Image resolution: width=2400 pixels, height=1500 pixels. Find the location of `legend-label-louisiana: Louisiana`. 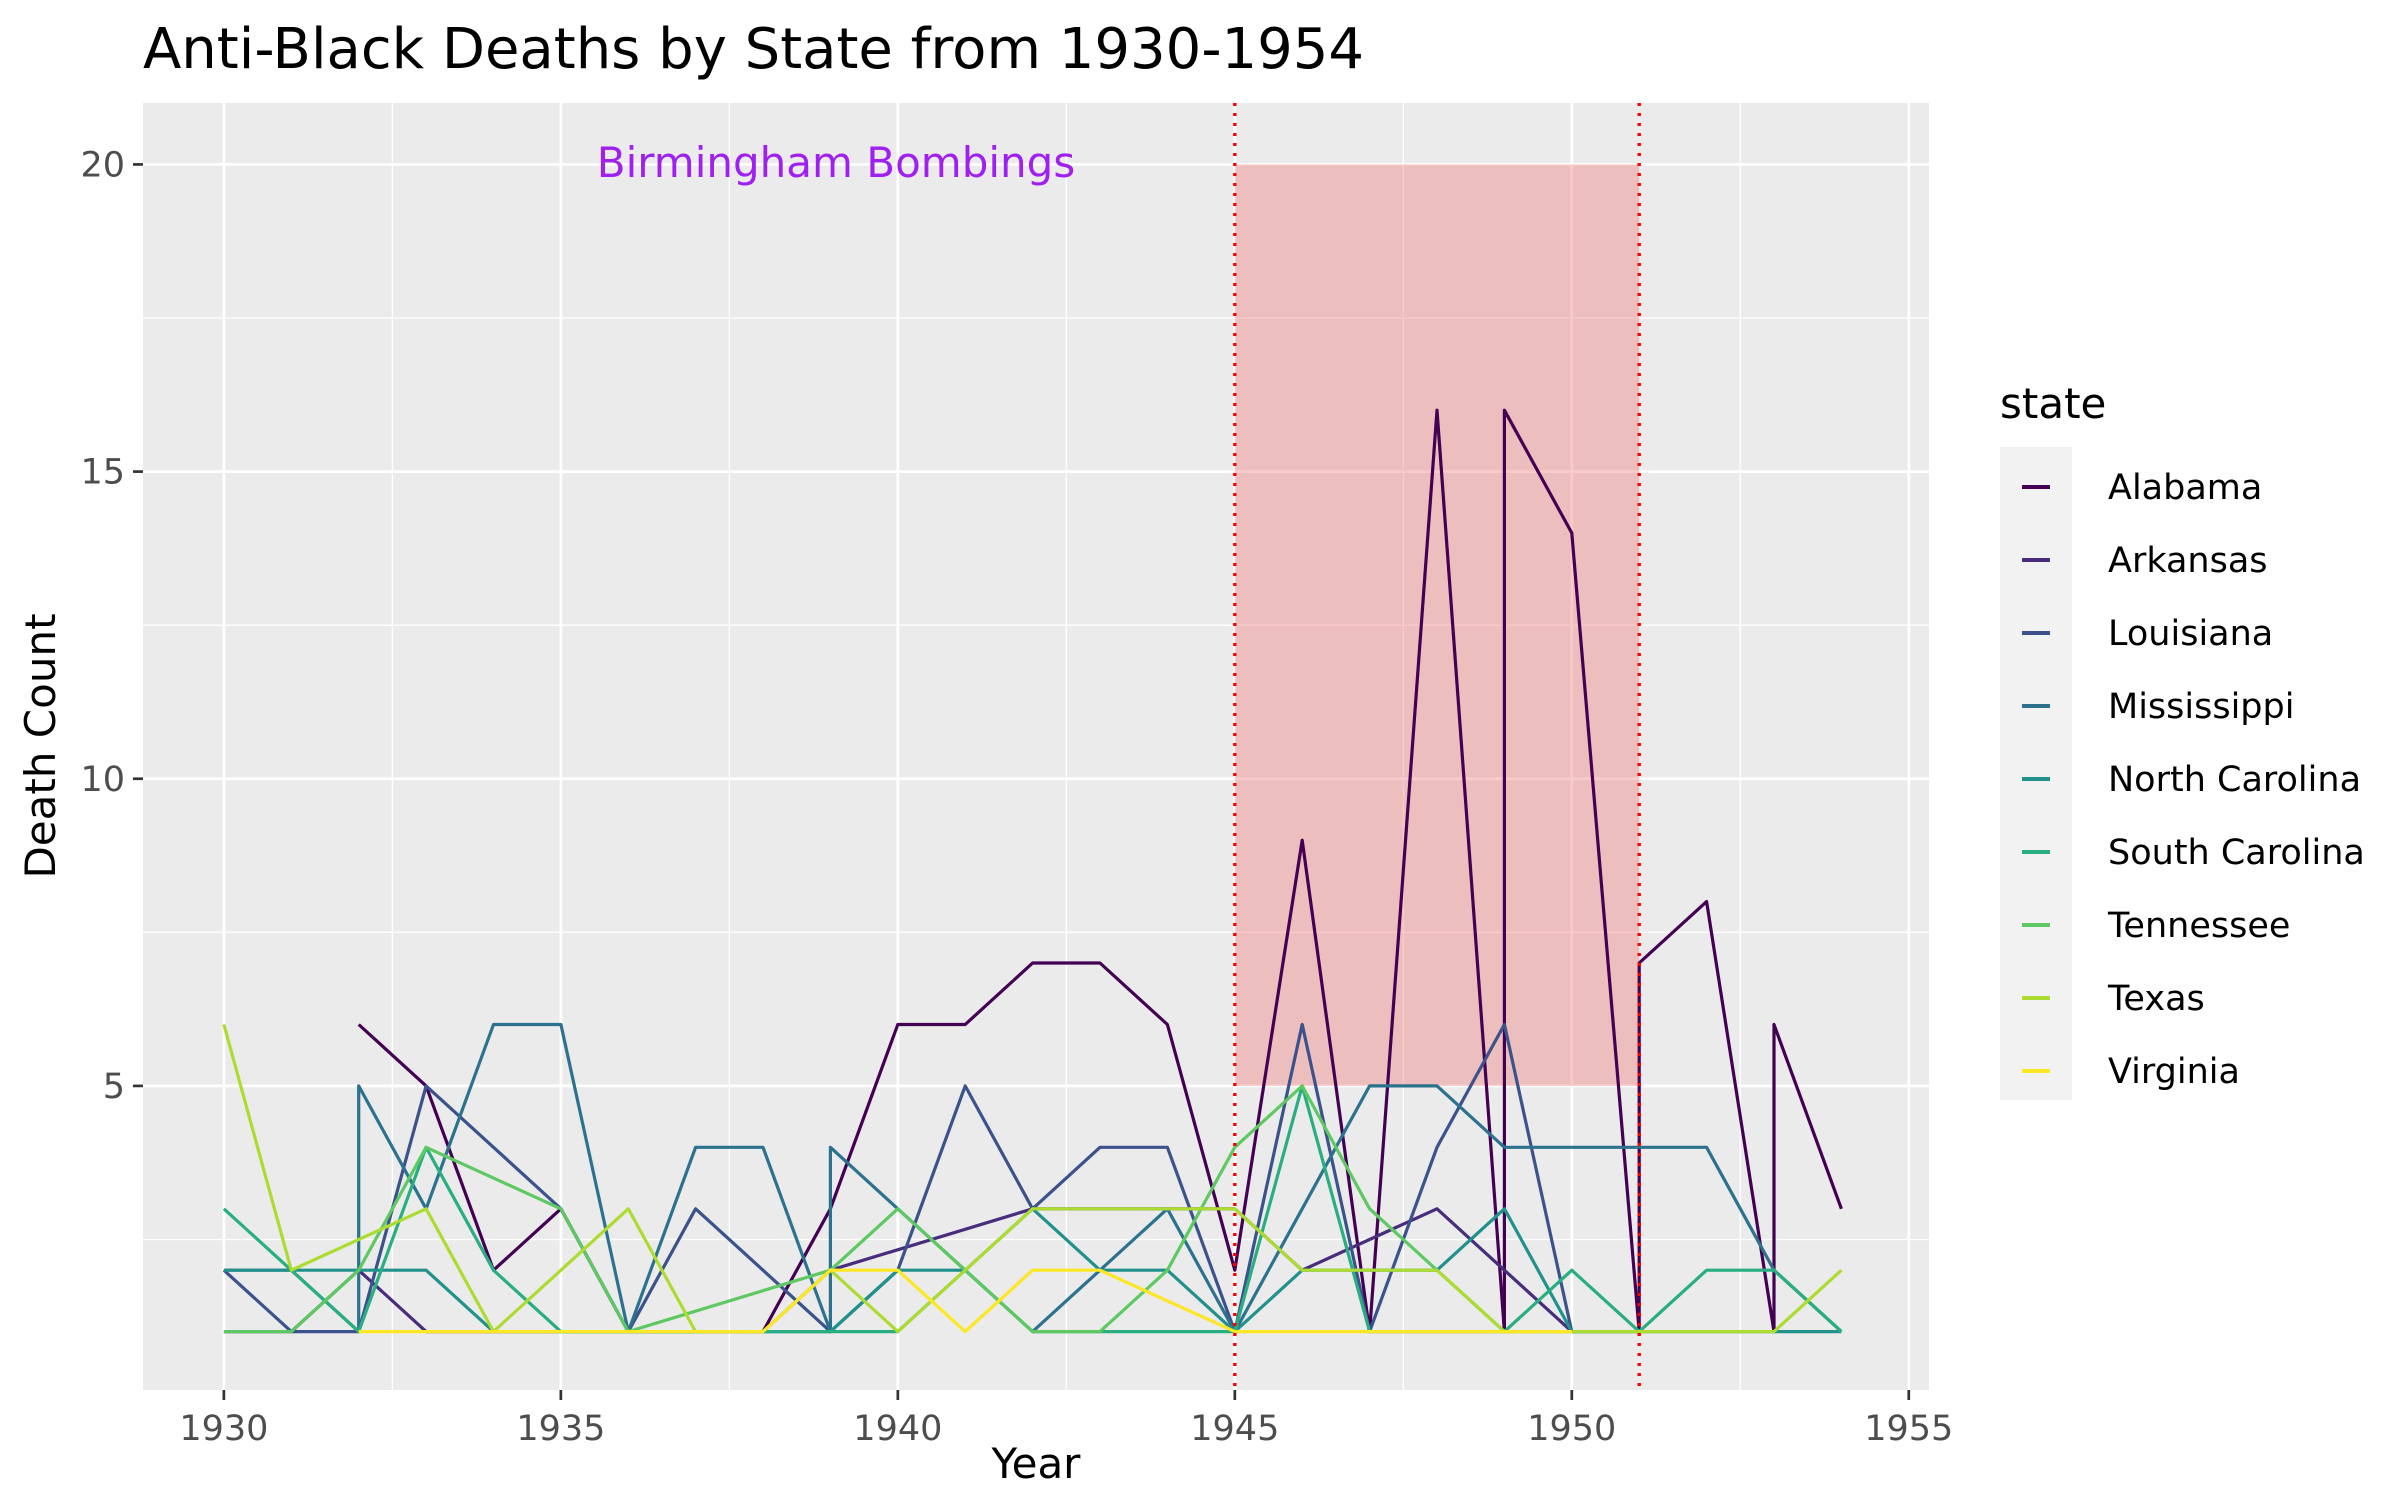

legend-label-louisiana: Louisiana is located at coordinates (2190, 634).